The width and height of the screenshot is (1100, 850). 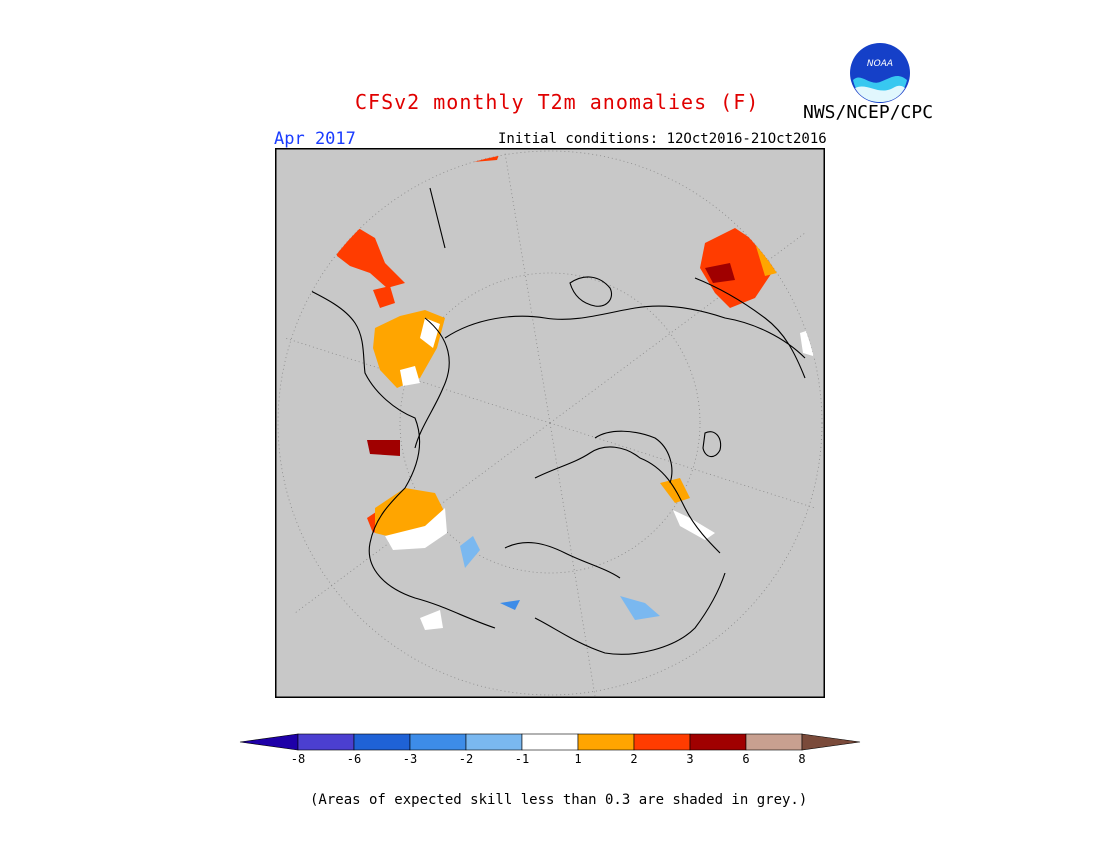 What do you see at coordinates (801, 759) in the screenshot?
I see `colorbar-tick-label: 8` at bounding box center [801, 759].